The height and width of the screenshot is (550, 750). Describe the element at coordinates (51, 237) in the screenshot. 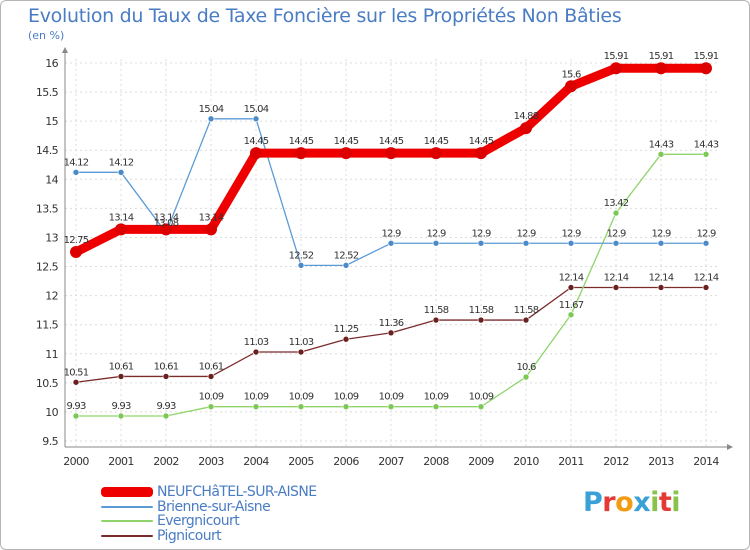

I see `y-tick-label: 13` at that location.